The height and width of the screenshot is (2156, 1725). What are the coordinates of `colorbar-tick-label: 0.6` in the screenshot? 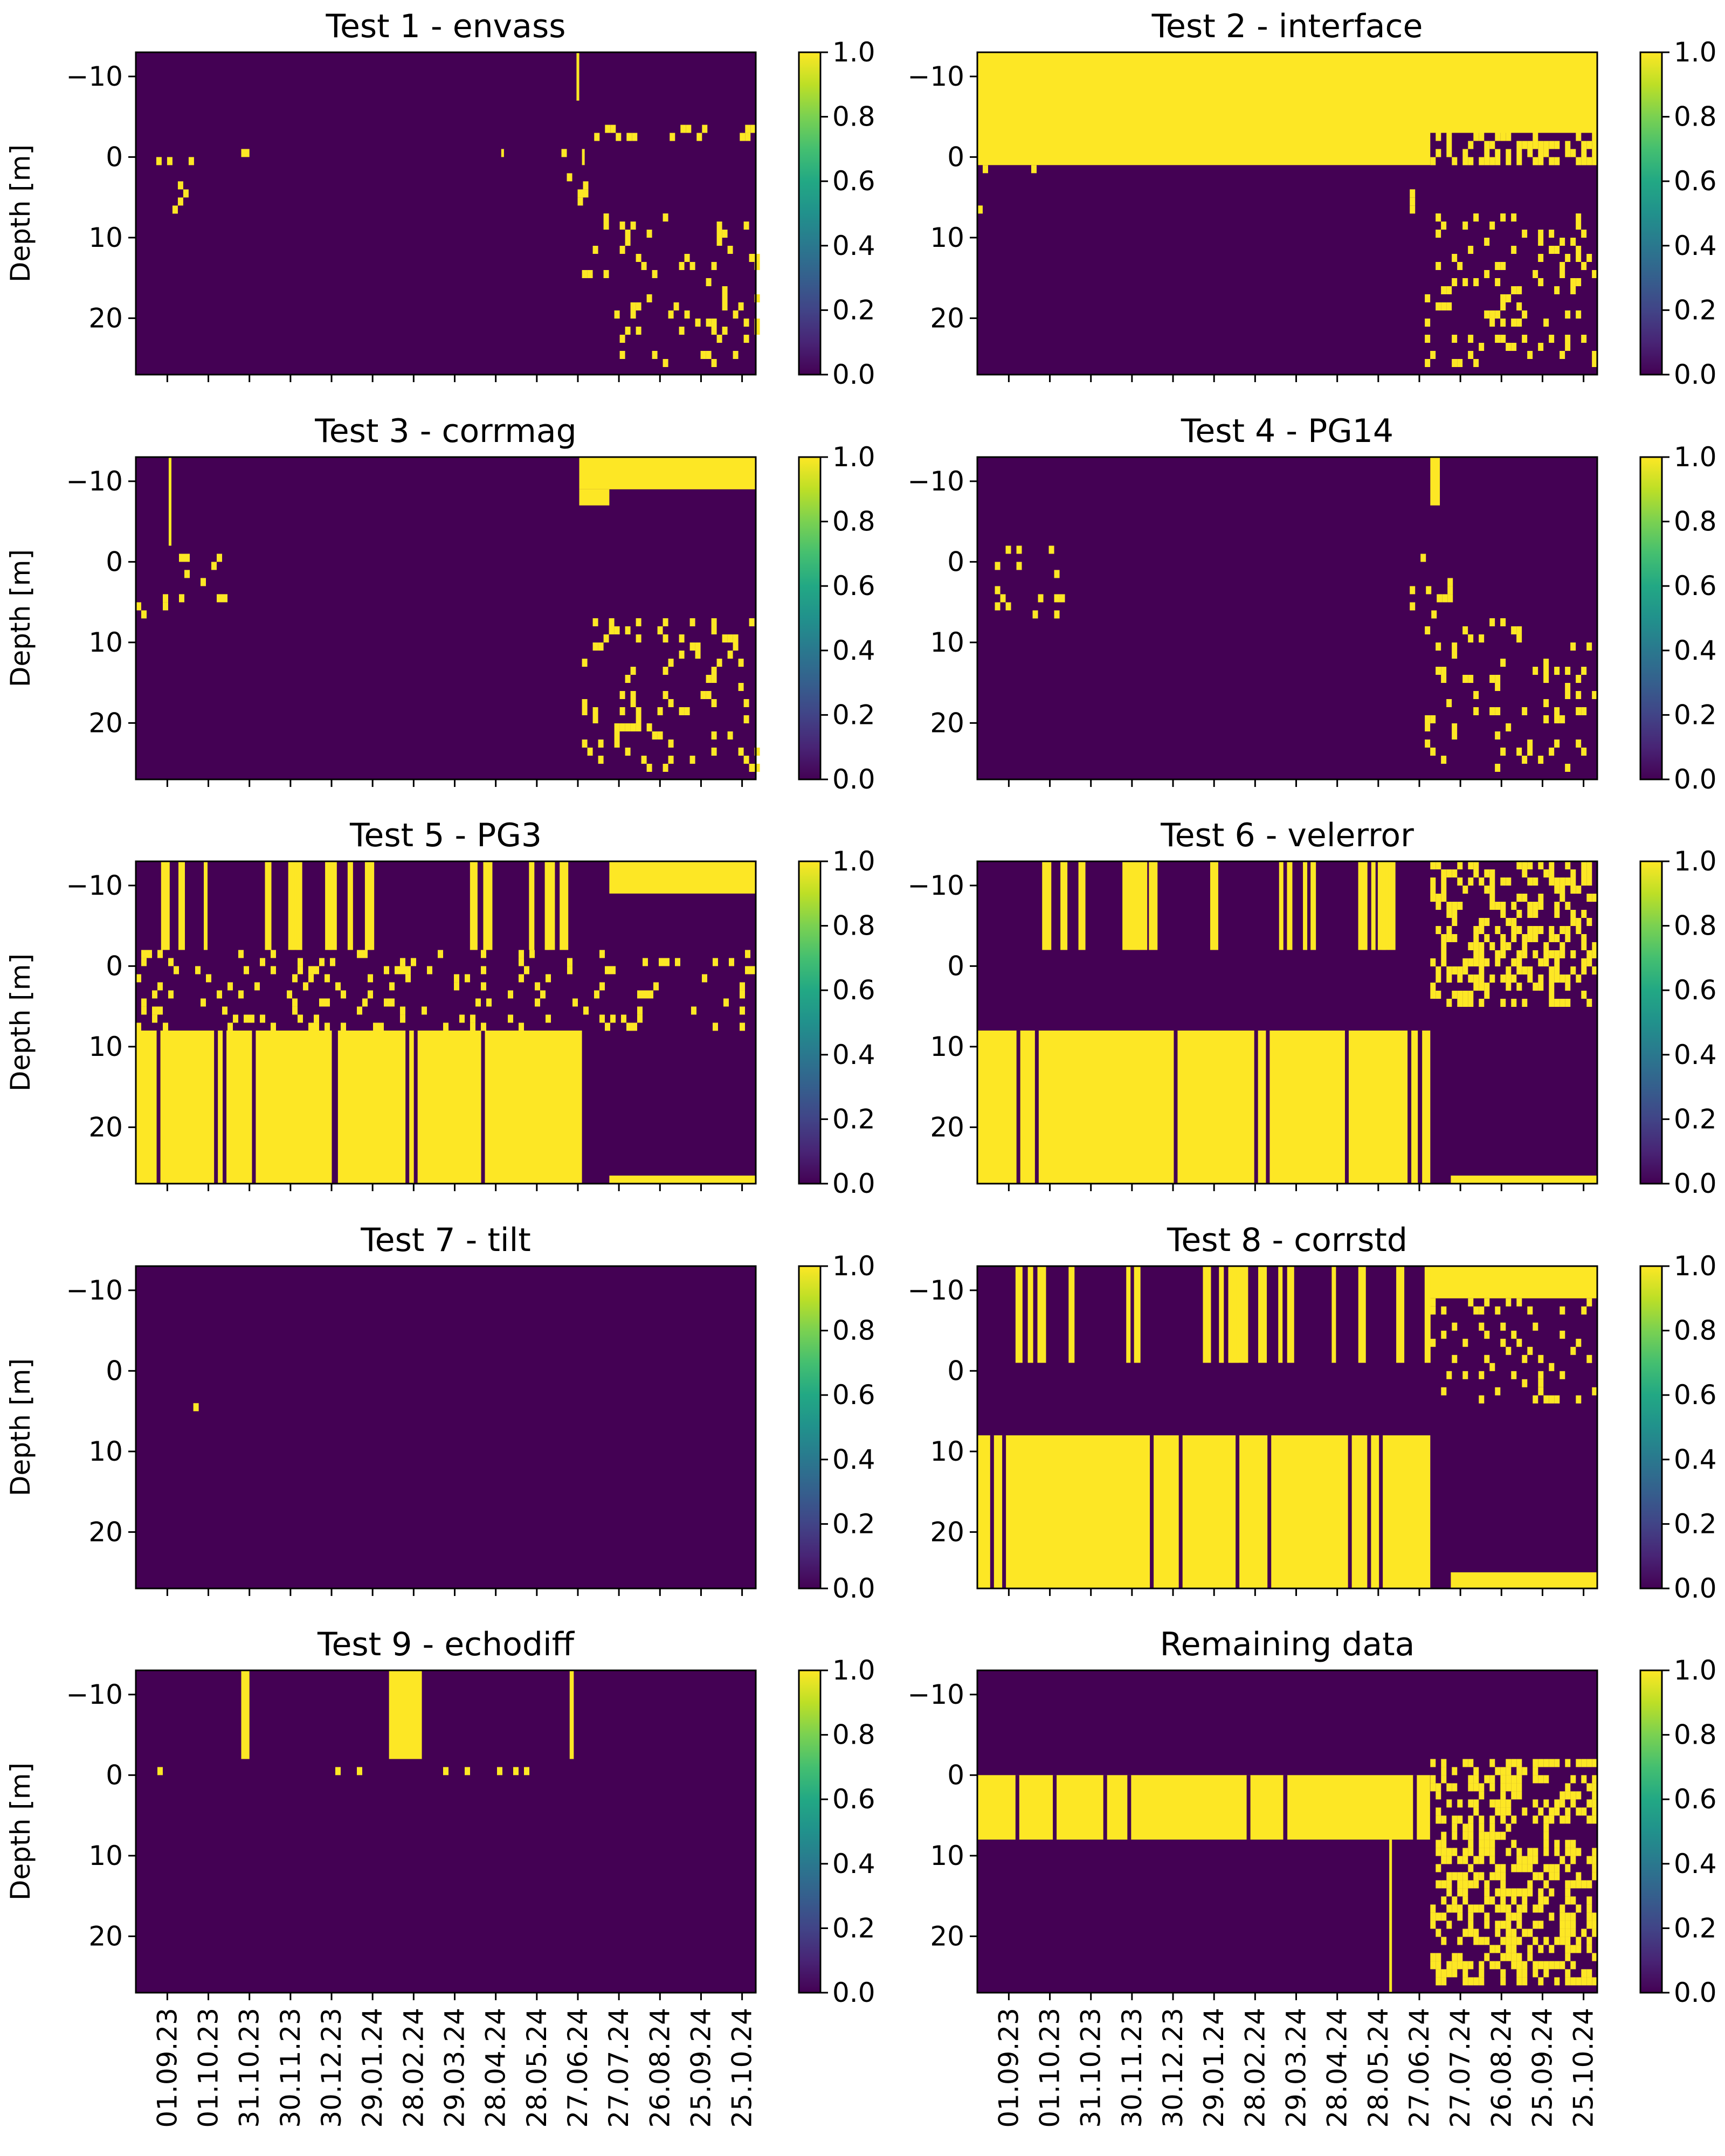 It's located at (853, 1395).